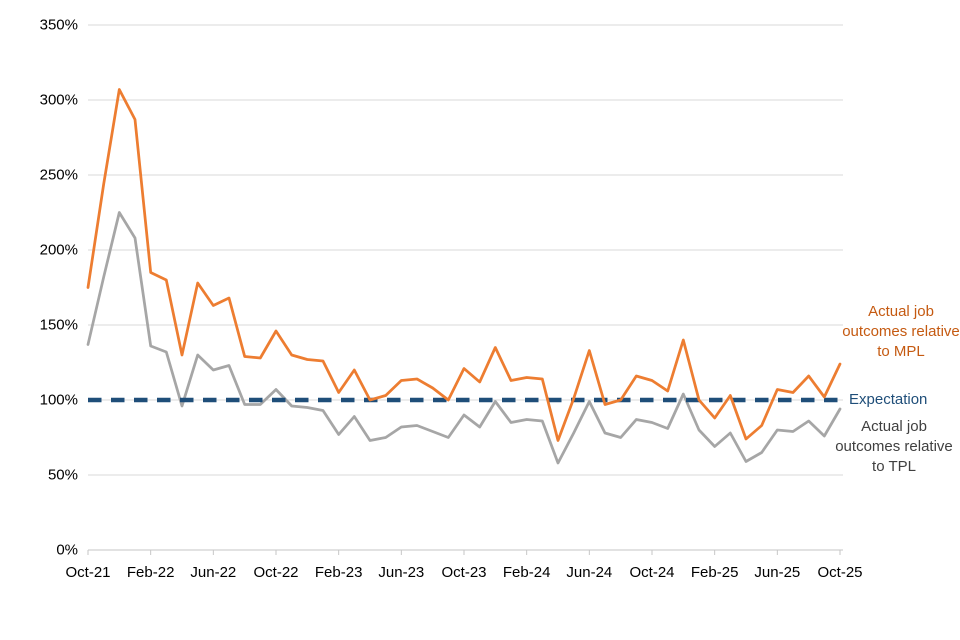 The image size is (960, 640). I want to click on x-axis-tick-label: Jun-23, so click(401, 572).